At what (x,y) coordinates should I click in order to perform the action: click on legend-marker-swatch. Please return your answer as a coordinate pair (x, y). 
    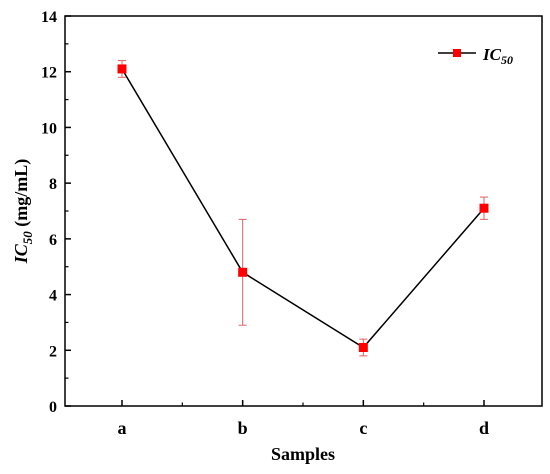
    Looking at the image, I should click on (457, 53).